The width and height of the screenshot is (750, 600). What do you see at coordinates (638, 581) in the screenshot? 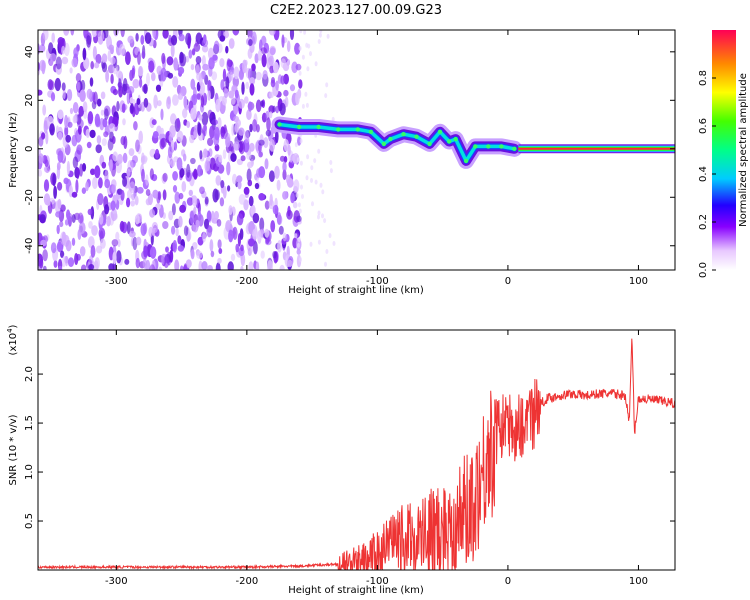
I see `x-tick-label: 100` at bounding box center [638, 581].